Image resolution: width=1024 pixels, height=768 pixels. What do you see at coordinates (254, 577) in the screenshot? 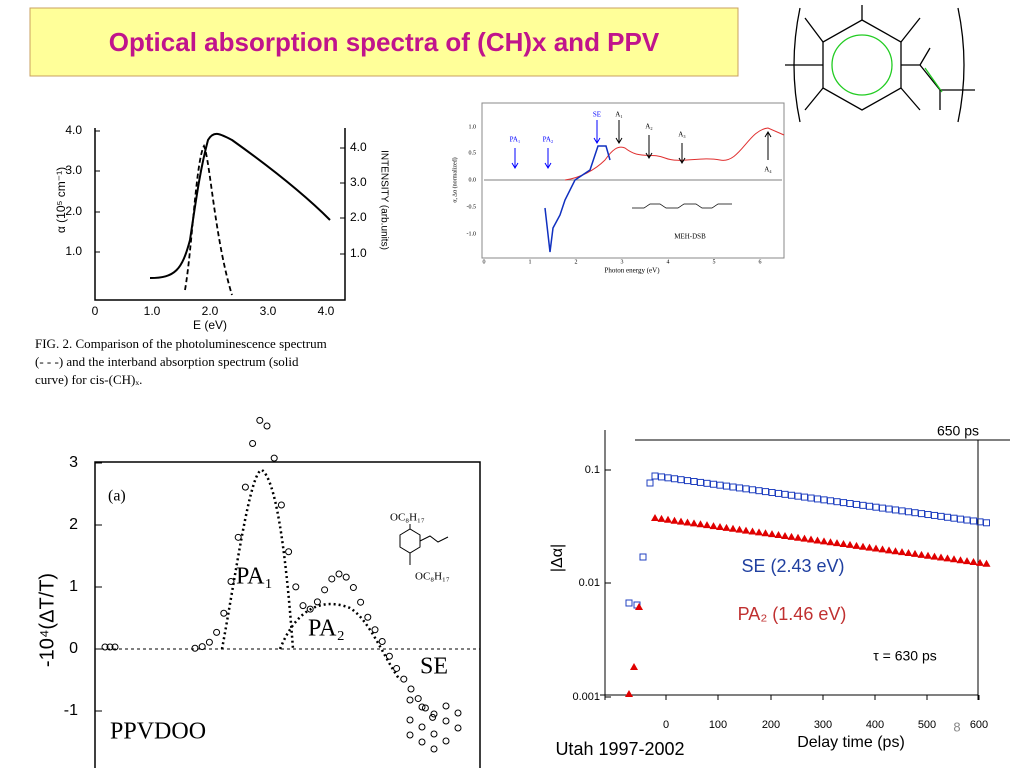
I see `band-label: PA₁` at bounding box center [254, 577].